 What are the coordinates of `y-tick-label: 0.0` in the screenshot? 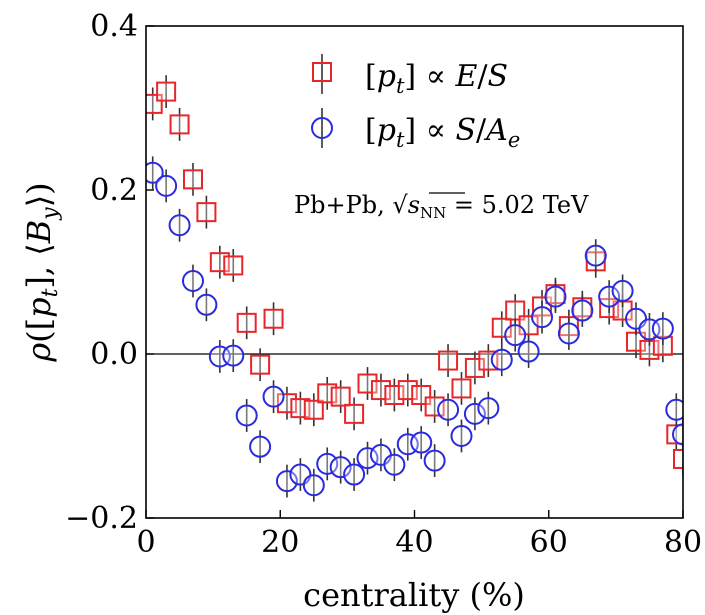 It's located at (114, 354).